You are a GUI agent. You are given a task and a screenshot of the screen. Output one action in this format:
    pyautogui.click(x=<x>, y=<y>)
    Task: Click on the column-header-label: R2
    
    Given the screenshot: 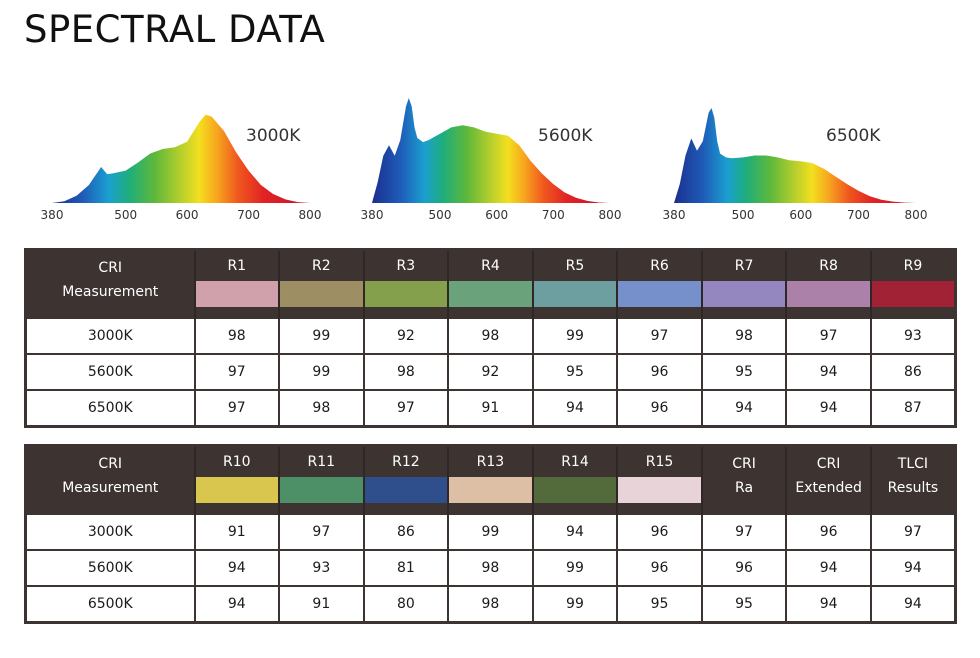 What is the action you would take?
    pyautogui.click(x=321, y=266)
    